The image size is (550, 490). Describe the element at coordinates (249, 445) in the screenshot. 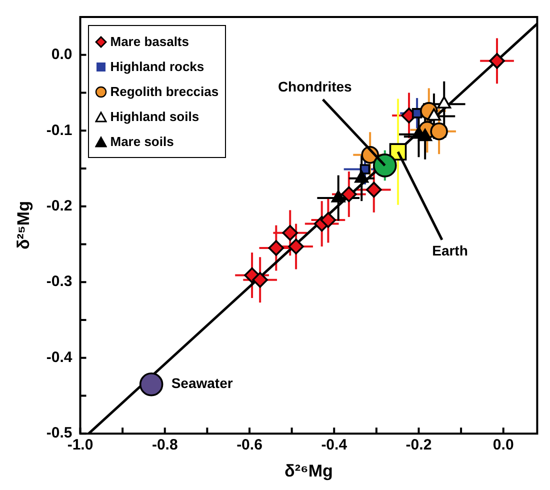

I see `x-tick-label: -0.6` at that location.